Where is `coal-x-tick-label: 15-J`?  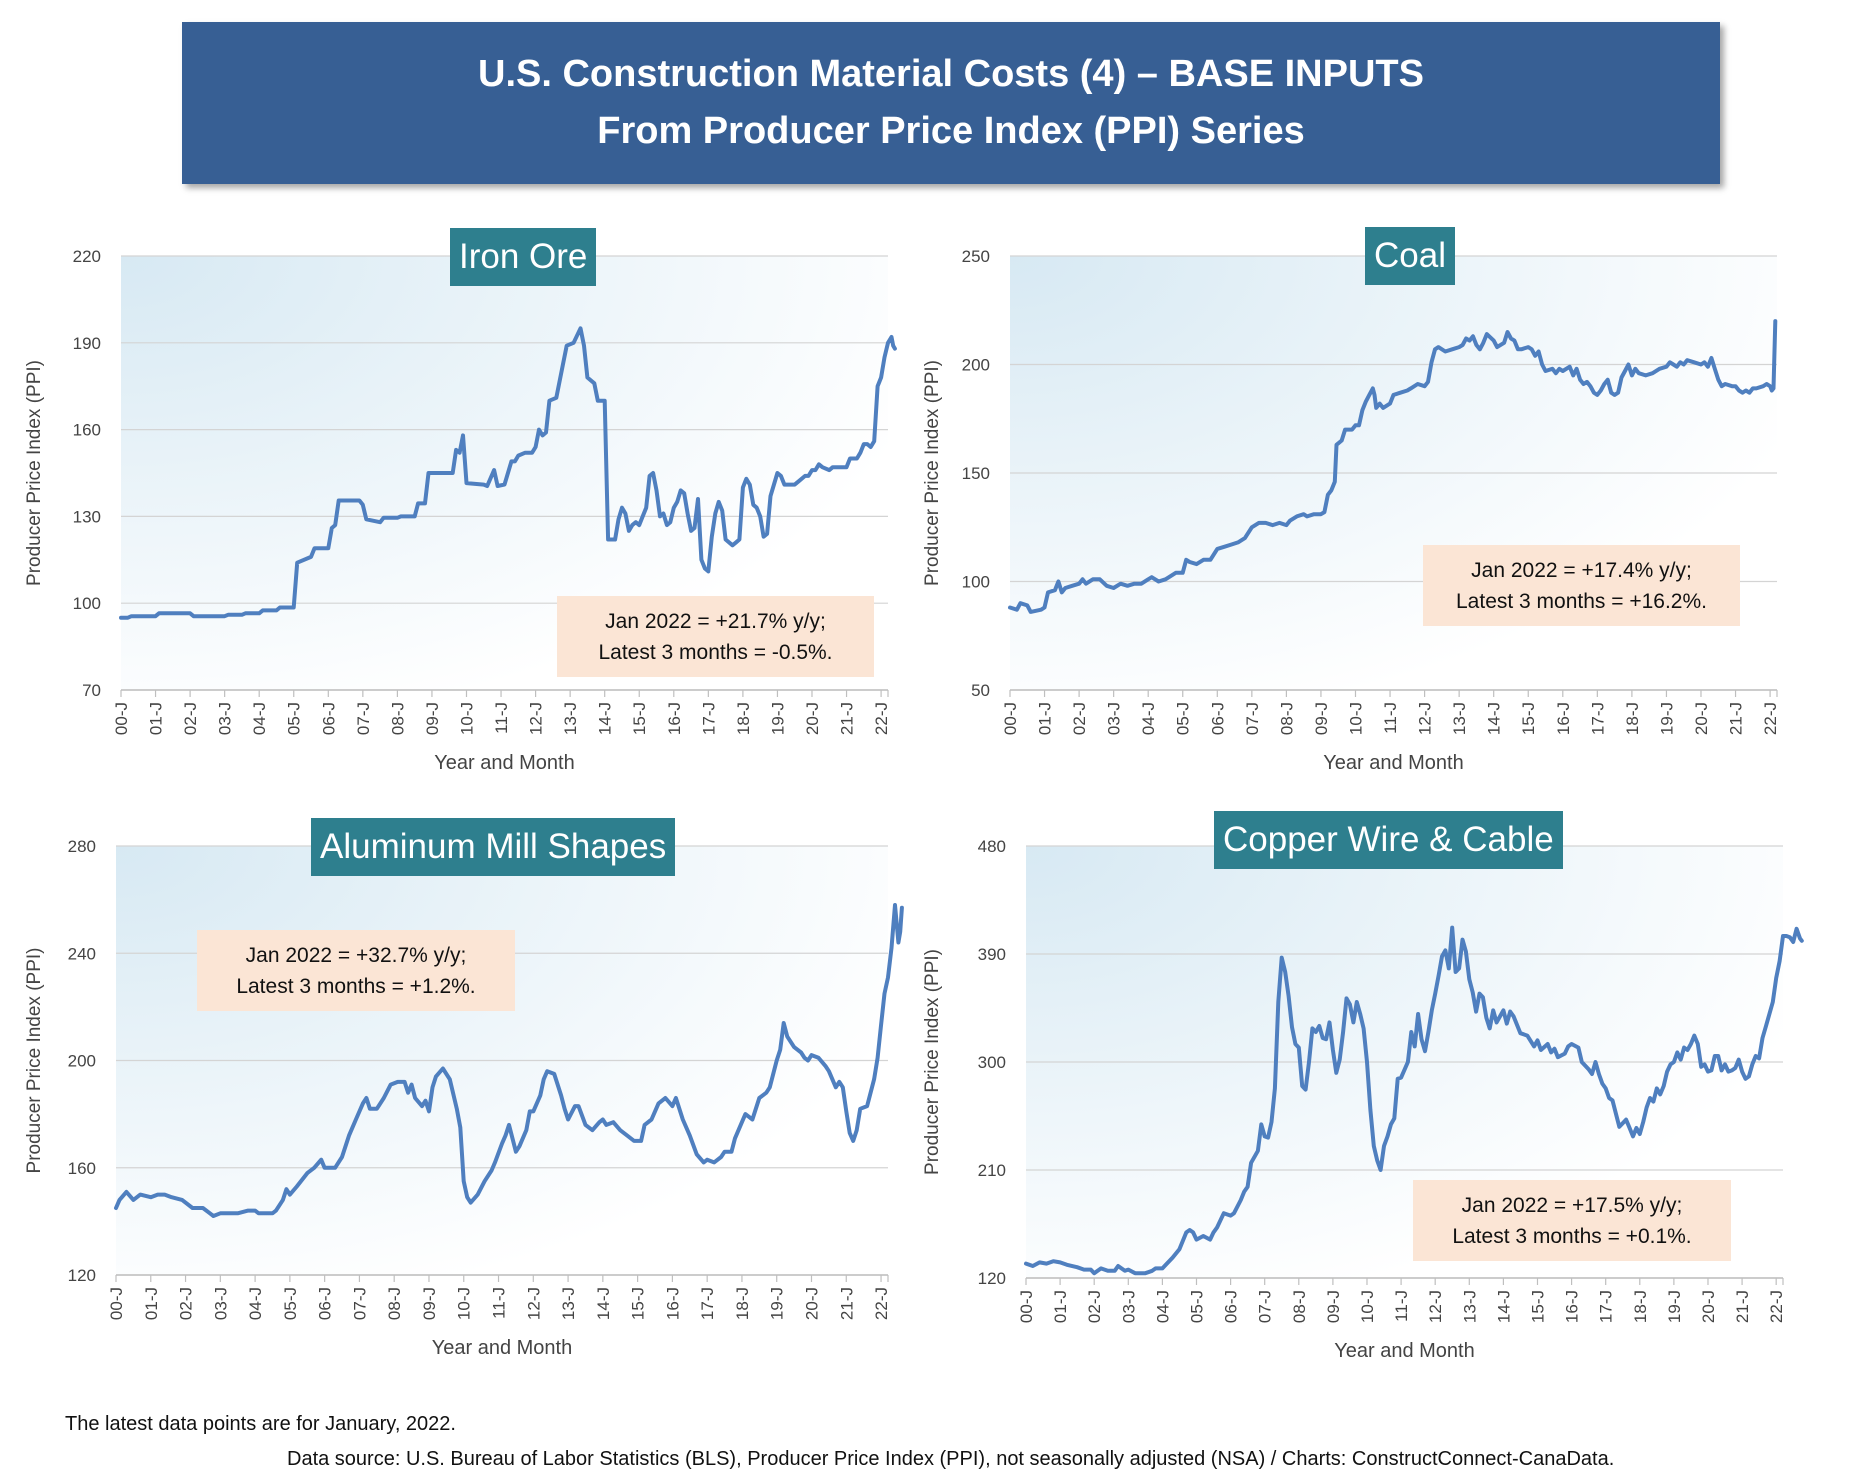 coal-x-tick-label: 15-J is located at coordinates (1528, 718).